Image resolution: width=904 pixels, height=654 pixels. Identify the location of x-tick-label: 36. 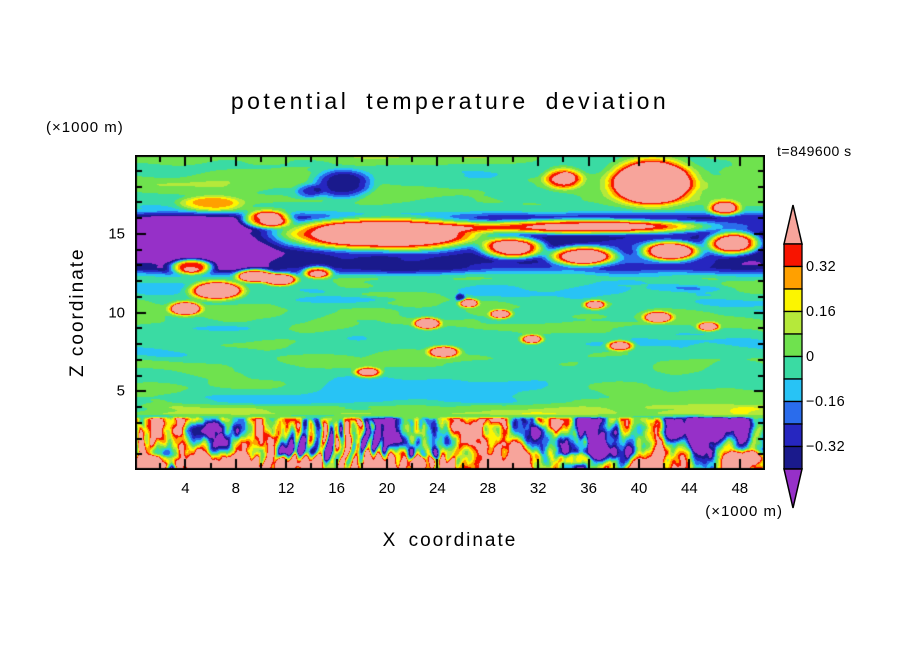
(588, 488).